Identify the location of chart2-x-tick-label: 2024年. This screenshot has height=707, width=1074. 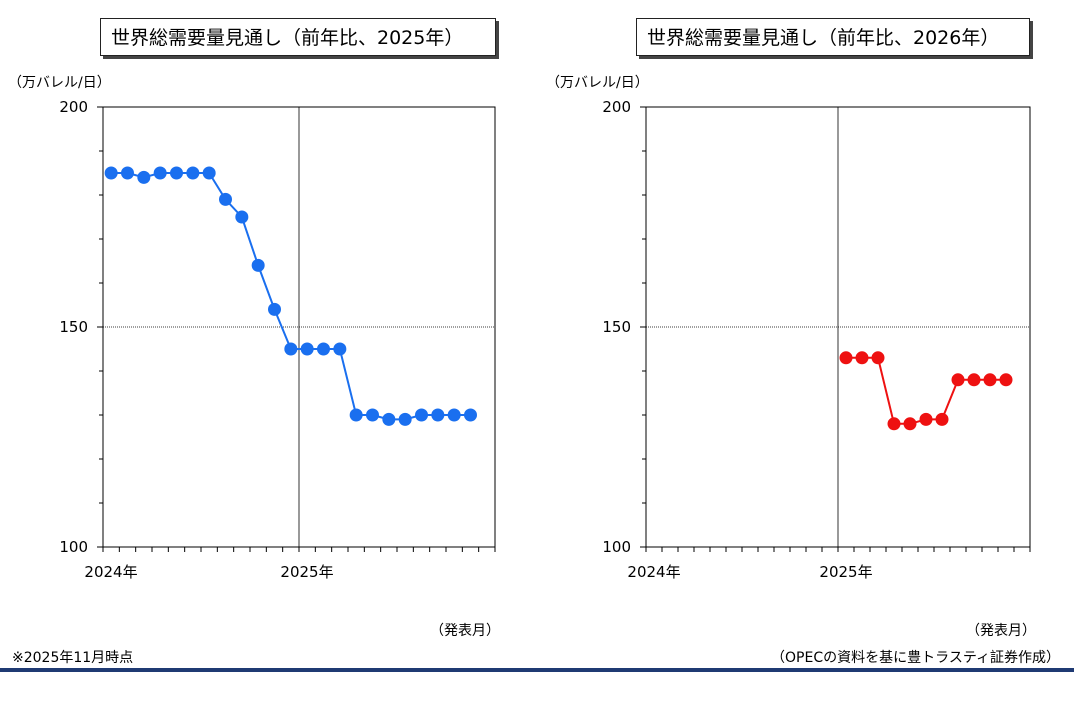
(653, 572).